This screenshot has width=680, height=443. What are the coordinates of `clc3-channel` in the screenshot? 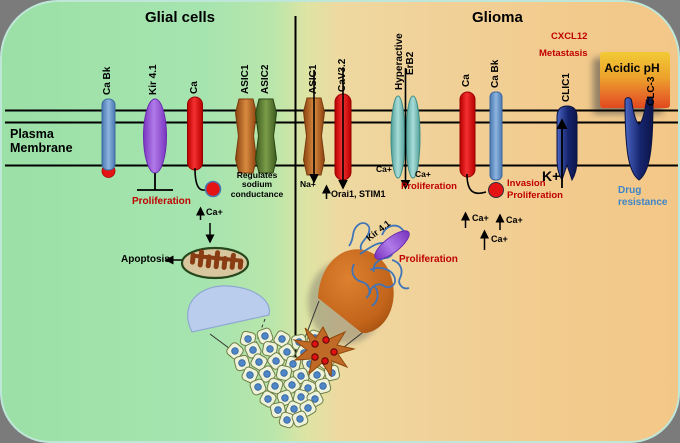 It's located at (639, 139).